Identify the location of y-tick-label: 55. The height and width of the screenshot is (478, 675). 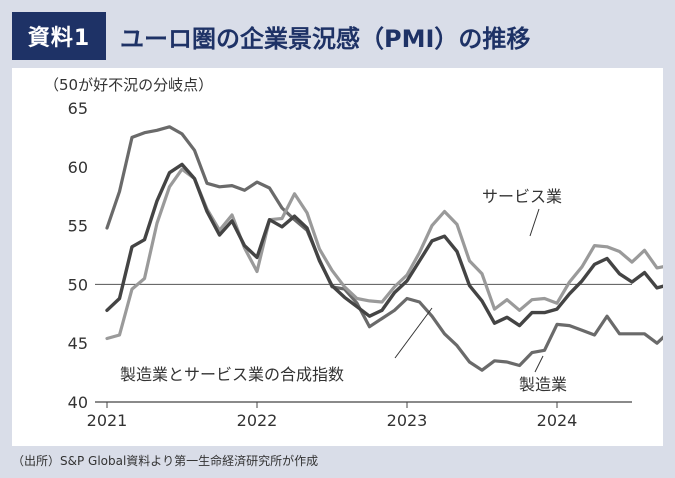
(78, 226).